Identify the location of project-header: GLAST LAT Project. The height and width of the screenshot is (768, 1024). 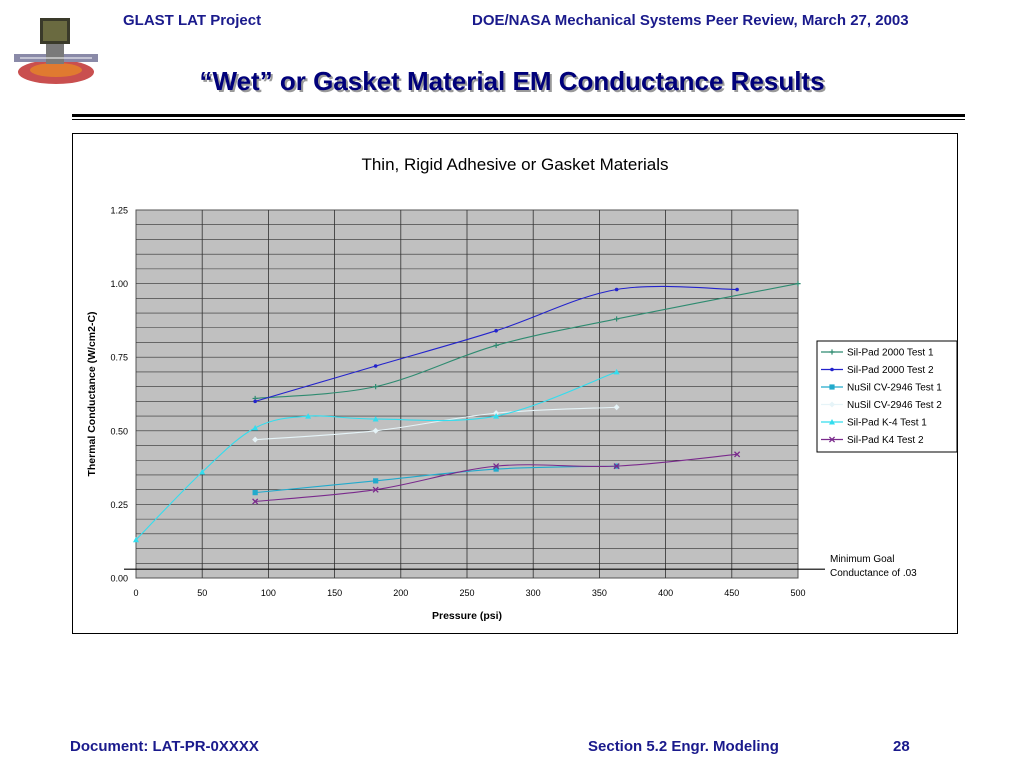
(192, 20).